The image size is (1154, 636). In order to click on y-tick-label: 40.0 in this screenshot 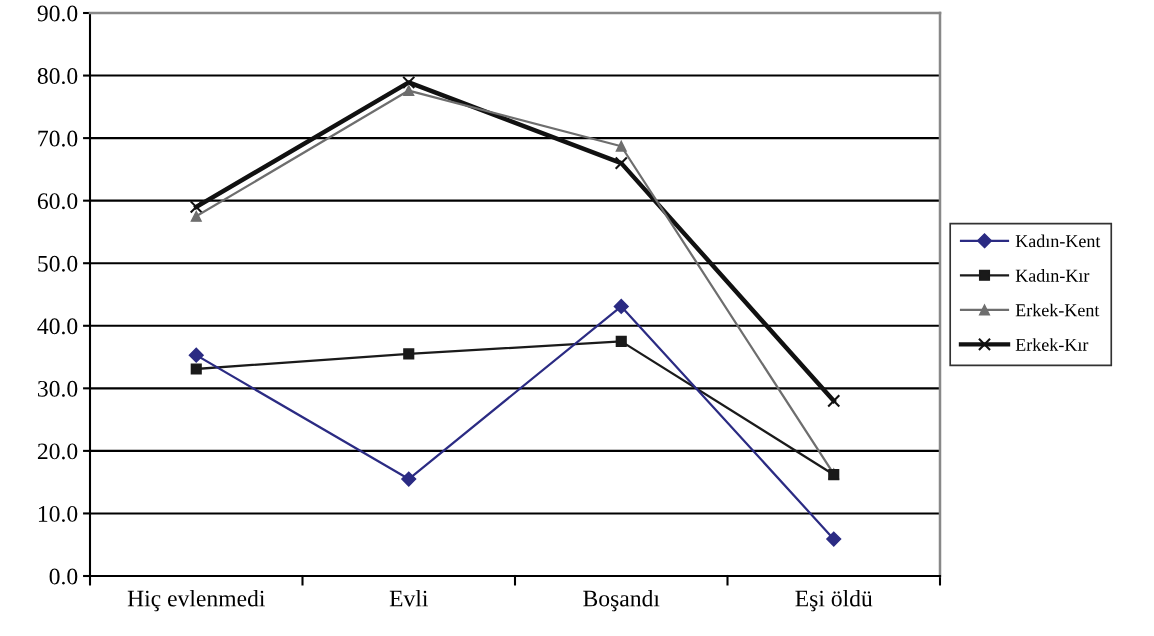, I will do `click(57, 326)`.